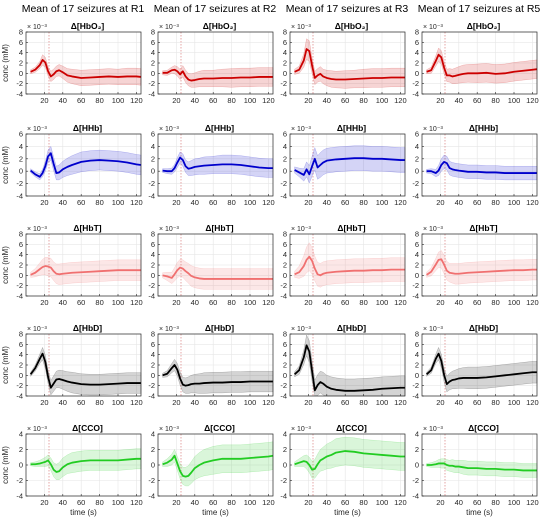 Image resolution: width=550 pixels, height=523 pixels. What do you see at coordinates (215, 9) in the screenshot?
I see `column-title-r2: Mean of 17 seizures at R2` at bounding box center [215, 9].